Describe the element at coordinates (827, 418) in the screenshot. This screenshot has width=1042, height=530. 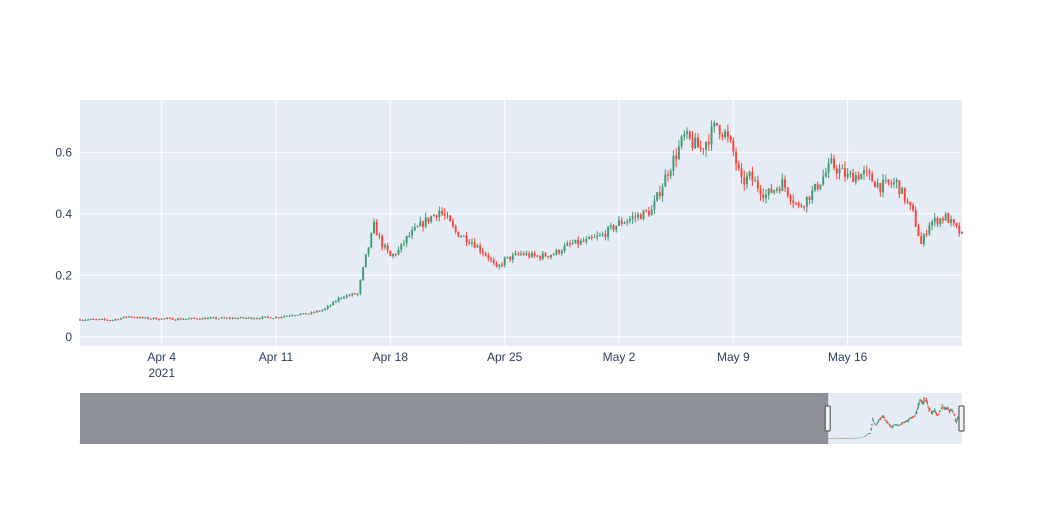
I see `rangeslider-handle-left` at that location.